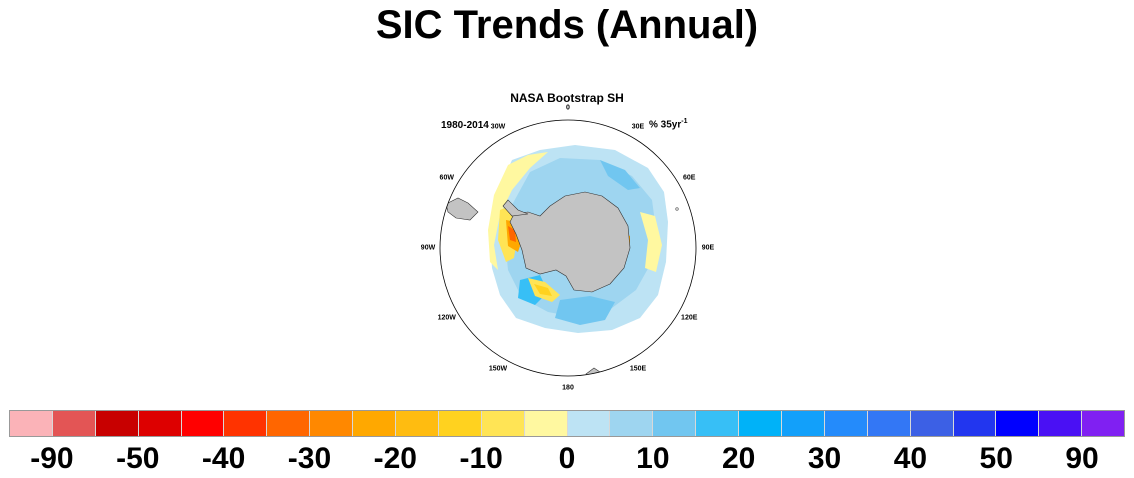  I want to click on antarctic-peninsula, so click(515, 208).